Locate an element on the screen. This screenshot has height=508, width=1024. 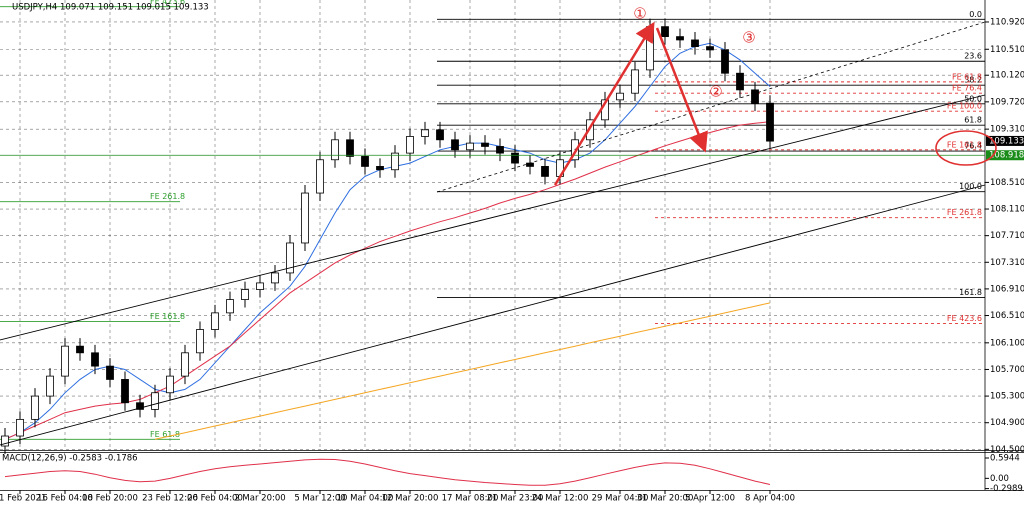
y-tick-label: -0.2989 is located at coordinates (1006, 489).